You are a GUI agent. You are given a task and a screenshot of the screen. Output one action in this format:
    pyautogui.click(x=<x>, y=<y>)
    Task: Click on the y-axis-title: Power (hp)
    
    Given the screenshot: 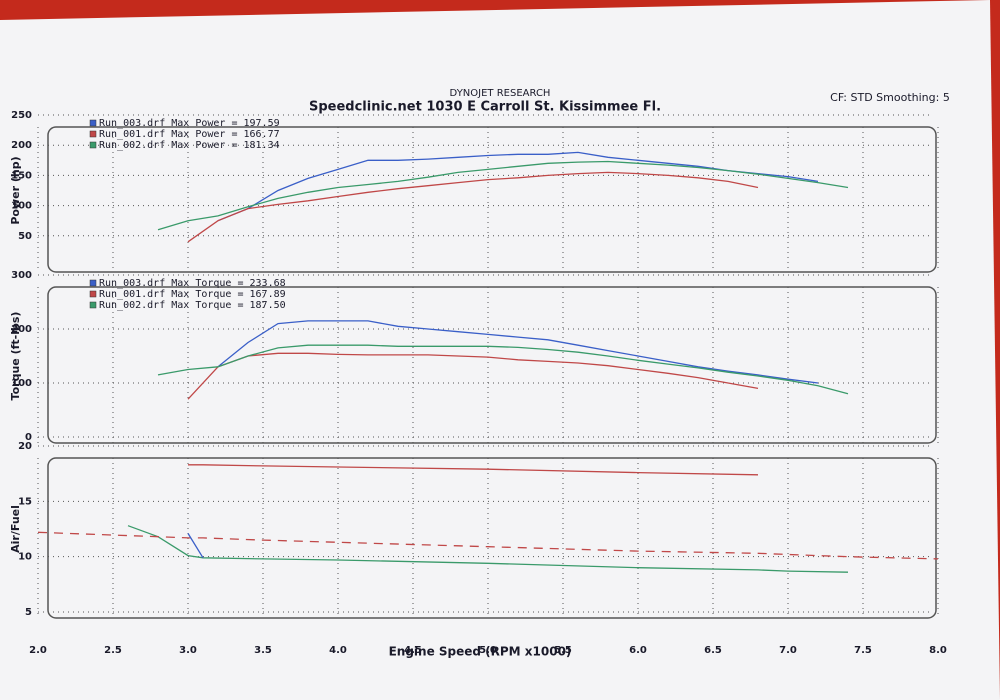 What is the action you would take?
    pyautogui.click(x=15, y=190)
    